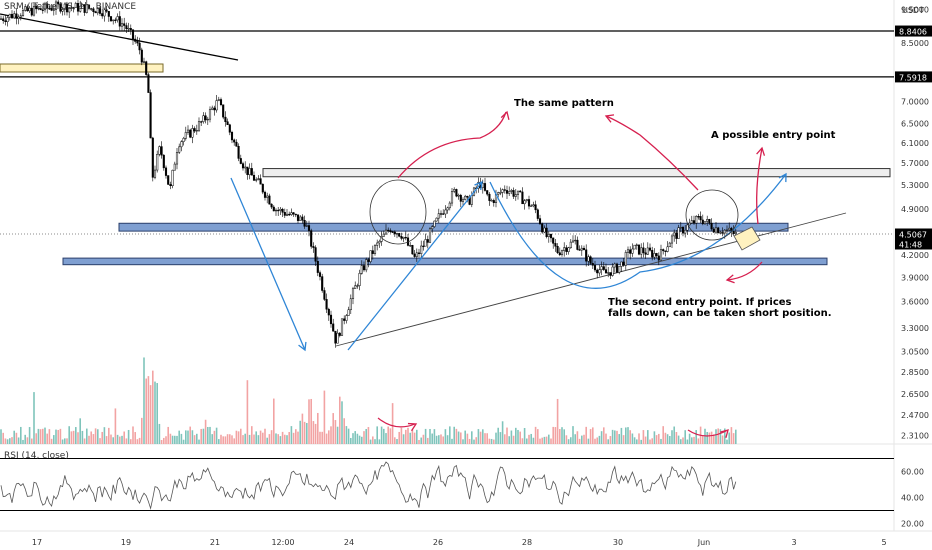 The image size is (932, 550). Describe the element at coordinates (412, 427) in the screenshot. I see `volume-arc-left-head` at that location.